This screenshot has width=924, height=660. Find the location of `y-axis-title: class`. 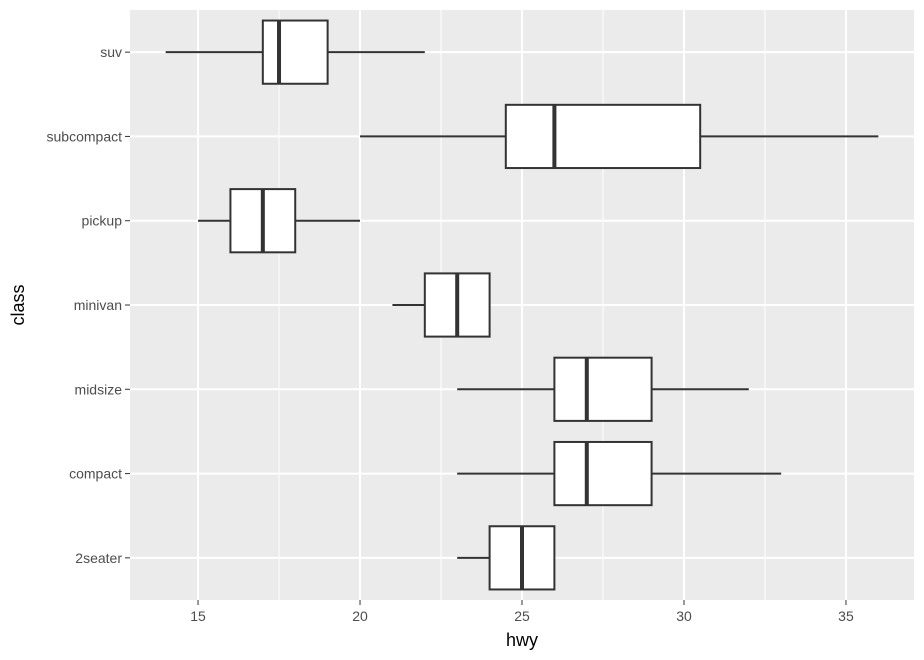

y-axis-title: class is located at coordinates (18, 304).